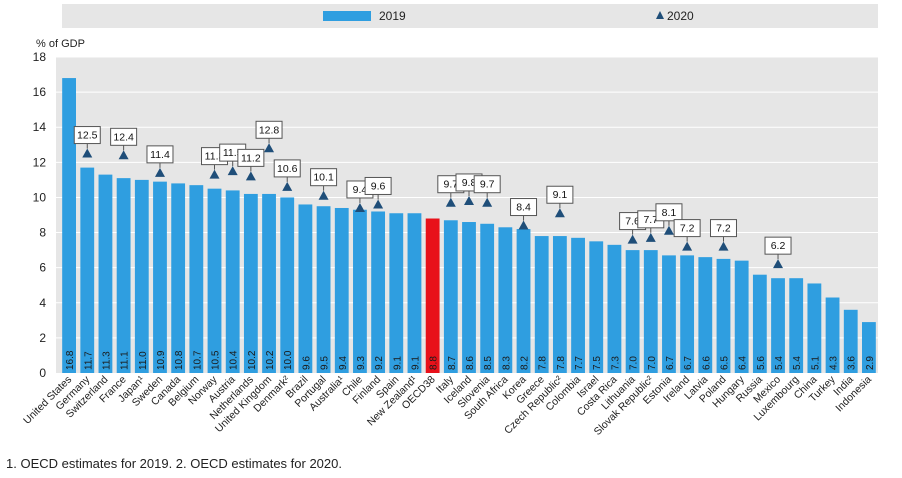  I want to click on callout-value-label: 9.6, so click(378, 186).